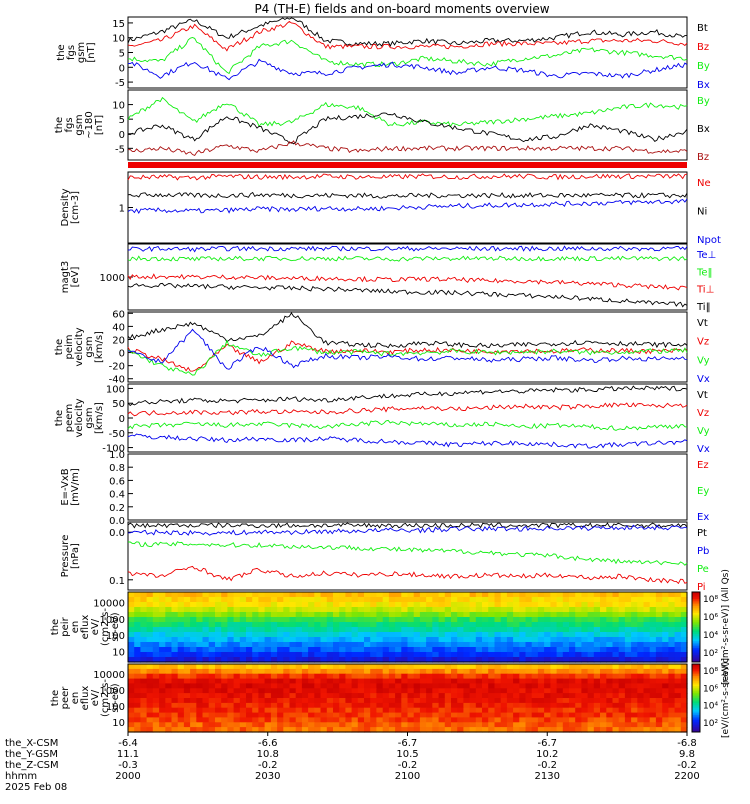 The height and width of the screenshot is (804, 750). Describe the element at coordinates (91, 52) in the screenshot. I see `y-axis-label-fgs_gsm: [nT]` at that location.